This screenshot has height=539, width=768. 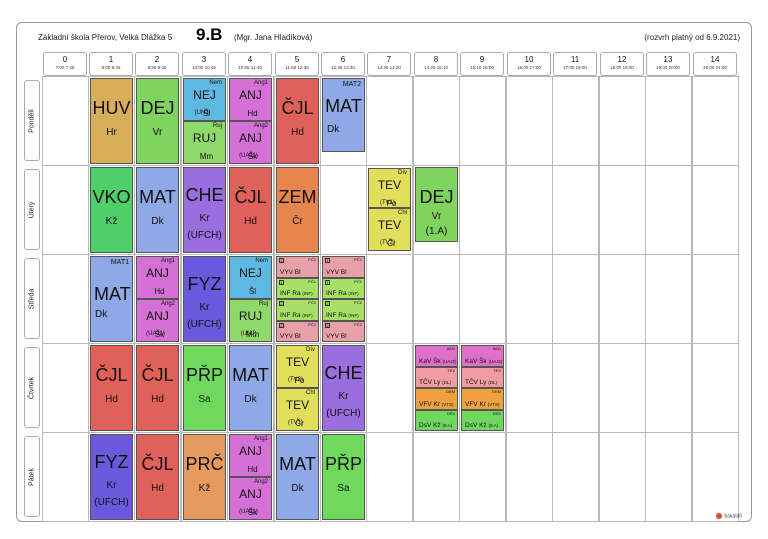 I want to click on teacher-abbr: Šl, so click(x=206, y=113).